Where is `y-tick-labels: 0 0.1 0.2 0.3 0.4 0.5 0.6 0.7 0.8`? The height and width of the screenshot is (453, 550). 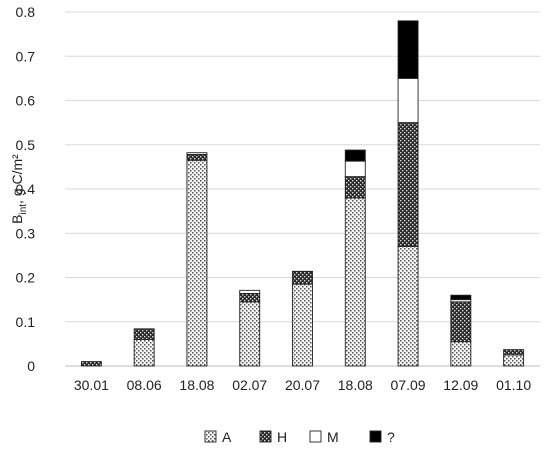 y-tick-labels: 0 0.1 0.2 0.3 0.4 0.5 0.6 0.7 0.8 is located at coordinates (26, 189).